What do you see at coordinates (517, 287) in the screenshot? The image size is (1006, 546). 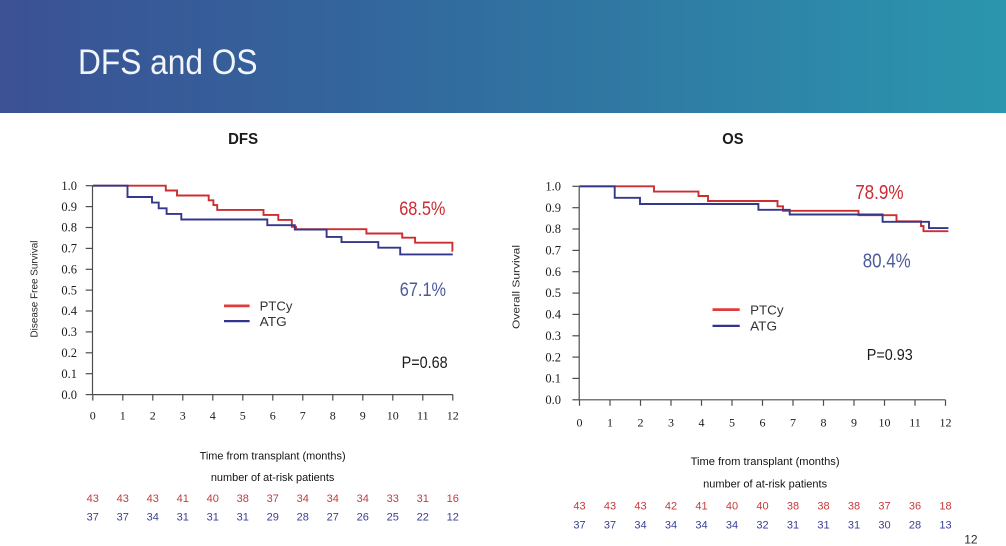 I see `svg-text: Overall Survival` at bounding box center [517, 287].